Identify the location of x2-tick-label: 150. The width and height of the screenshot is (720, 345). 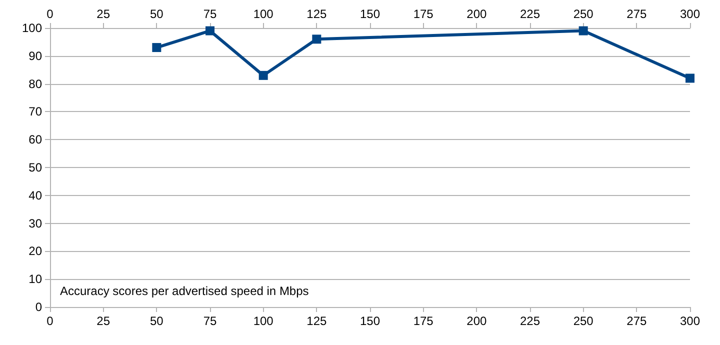
(370, 14).